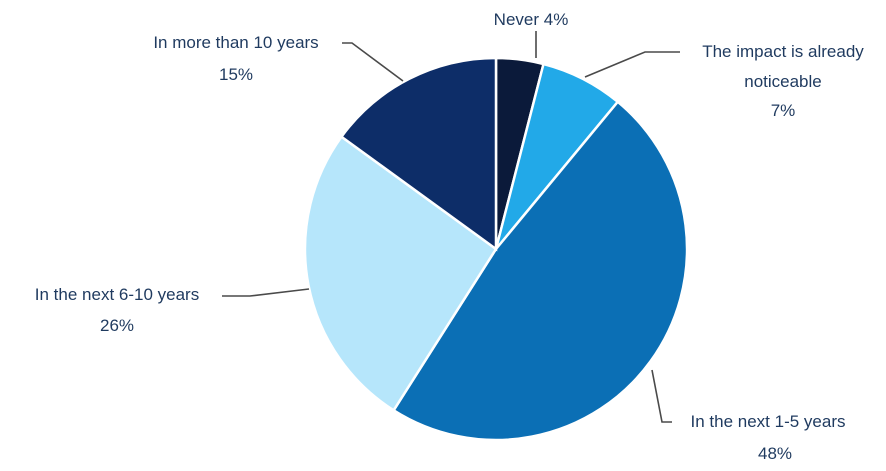 This screenshot has width=886, height=471. Describe the element at coordinates (236, 74) in the screenshot. I see `slice-value-in-more-than-10-years: 15%` at that location.